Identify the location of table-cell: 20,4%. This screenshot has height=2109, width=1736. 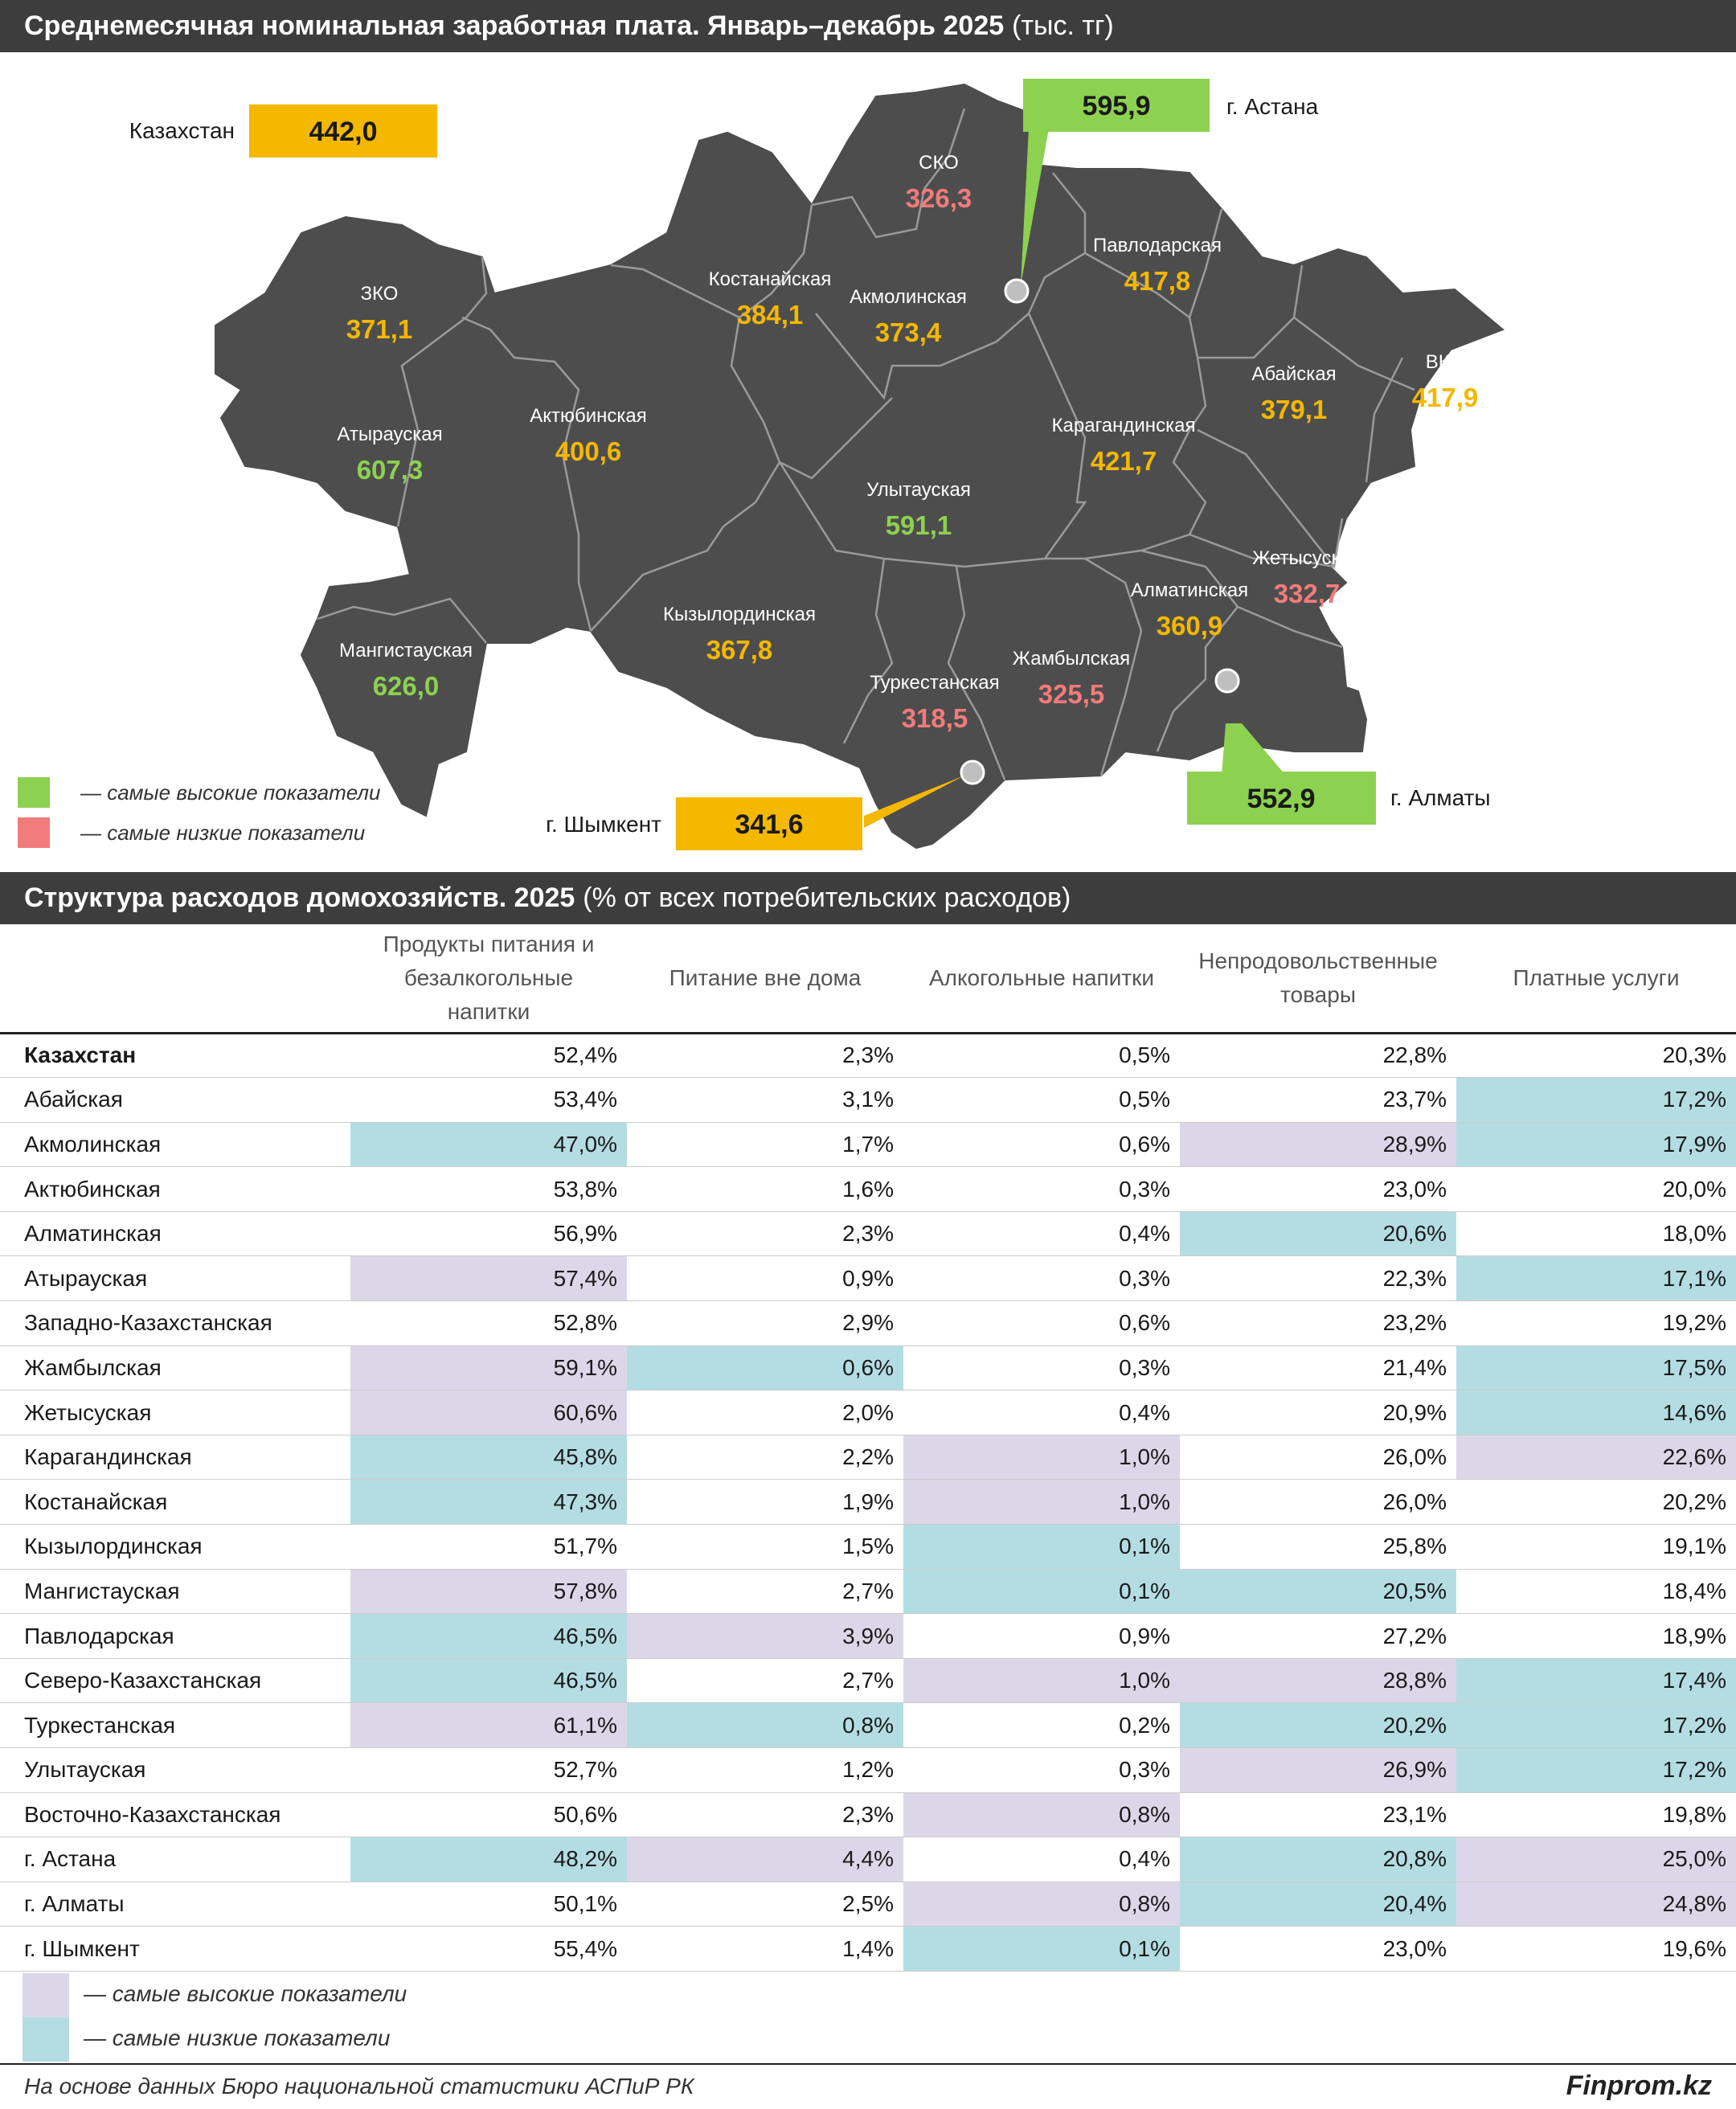
(1318, 1904).